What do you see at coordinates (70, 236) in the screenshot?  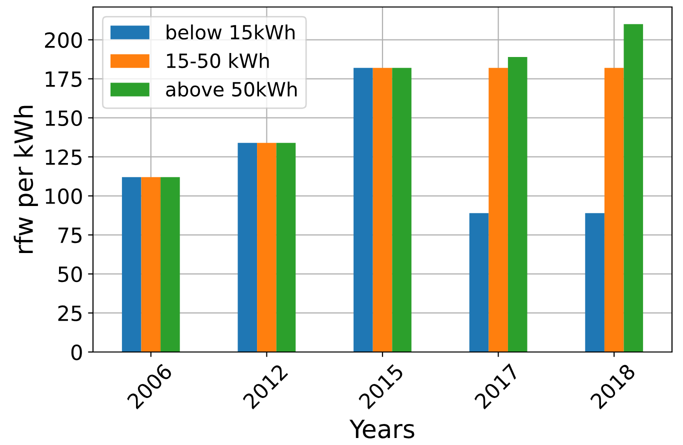 I see `y-tick-label: 75` at bounding box center [70, 236].